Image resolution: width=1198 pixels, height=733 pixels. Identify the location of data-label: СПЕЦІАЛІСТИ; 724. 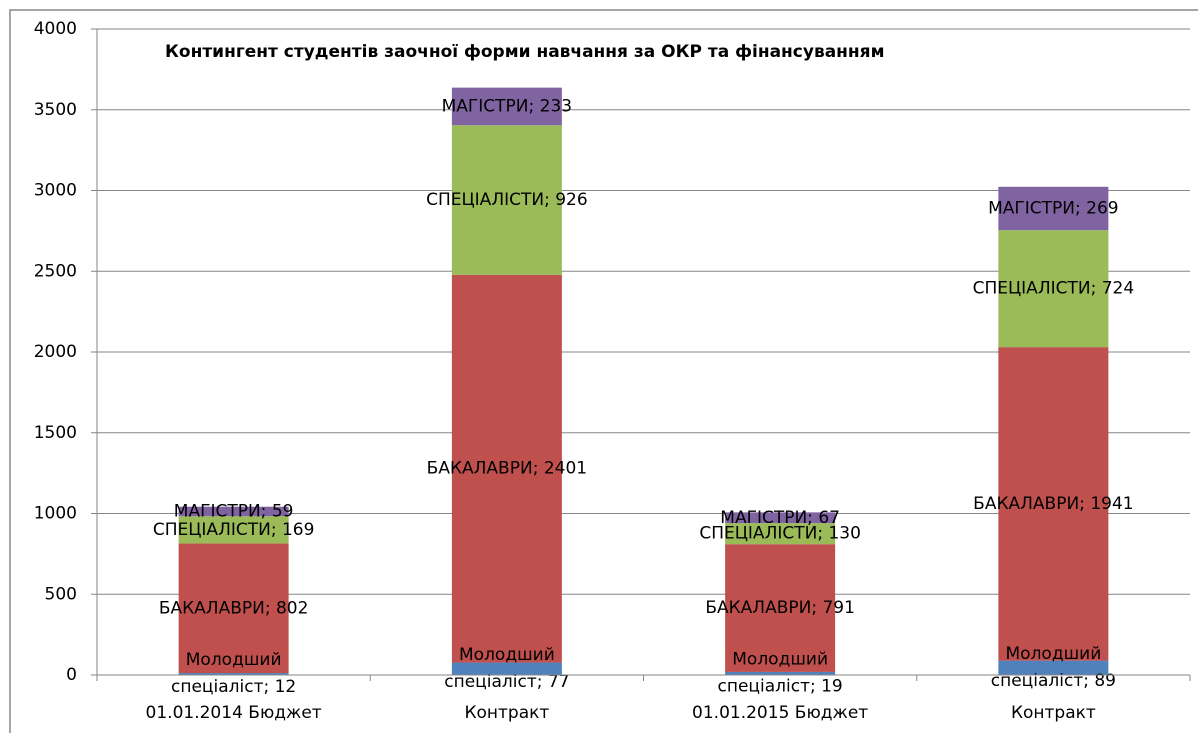
(1054, 289).